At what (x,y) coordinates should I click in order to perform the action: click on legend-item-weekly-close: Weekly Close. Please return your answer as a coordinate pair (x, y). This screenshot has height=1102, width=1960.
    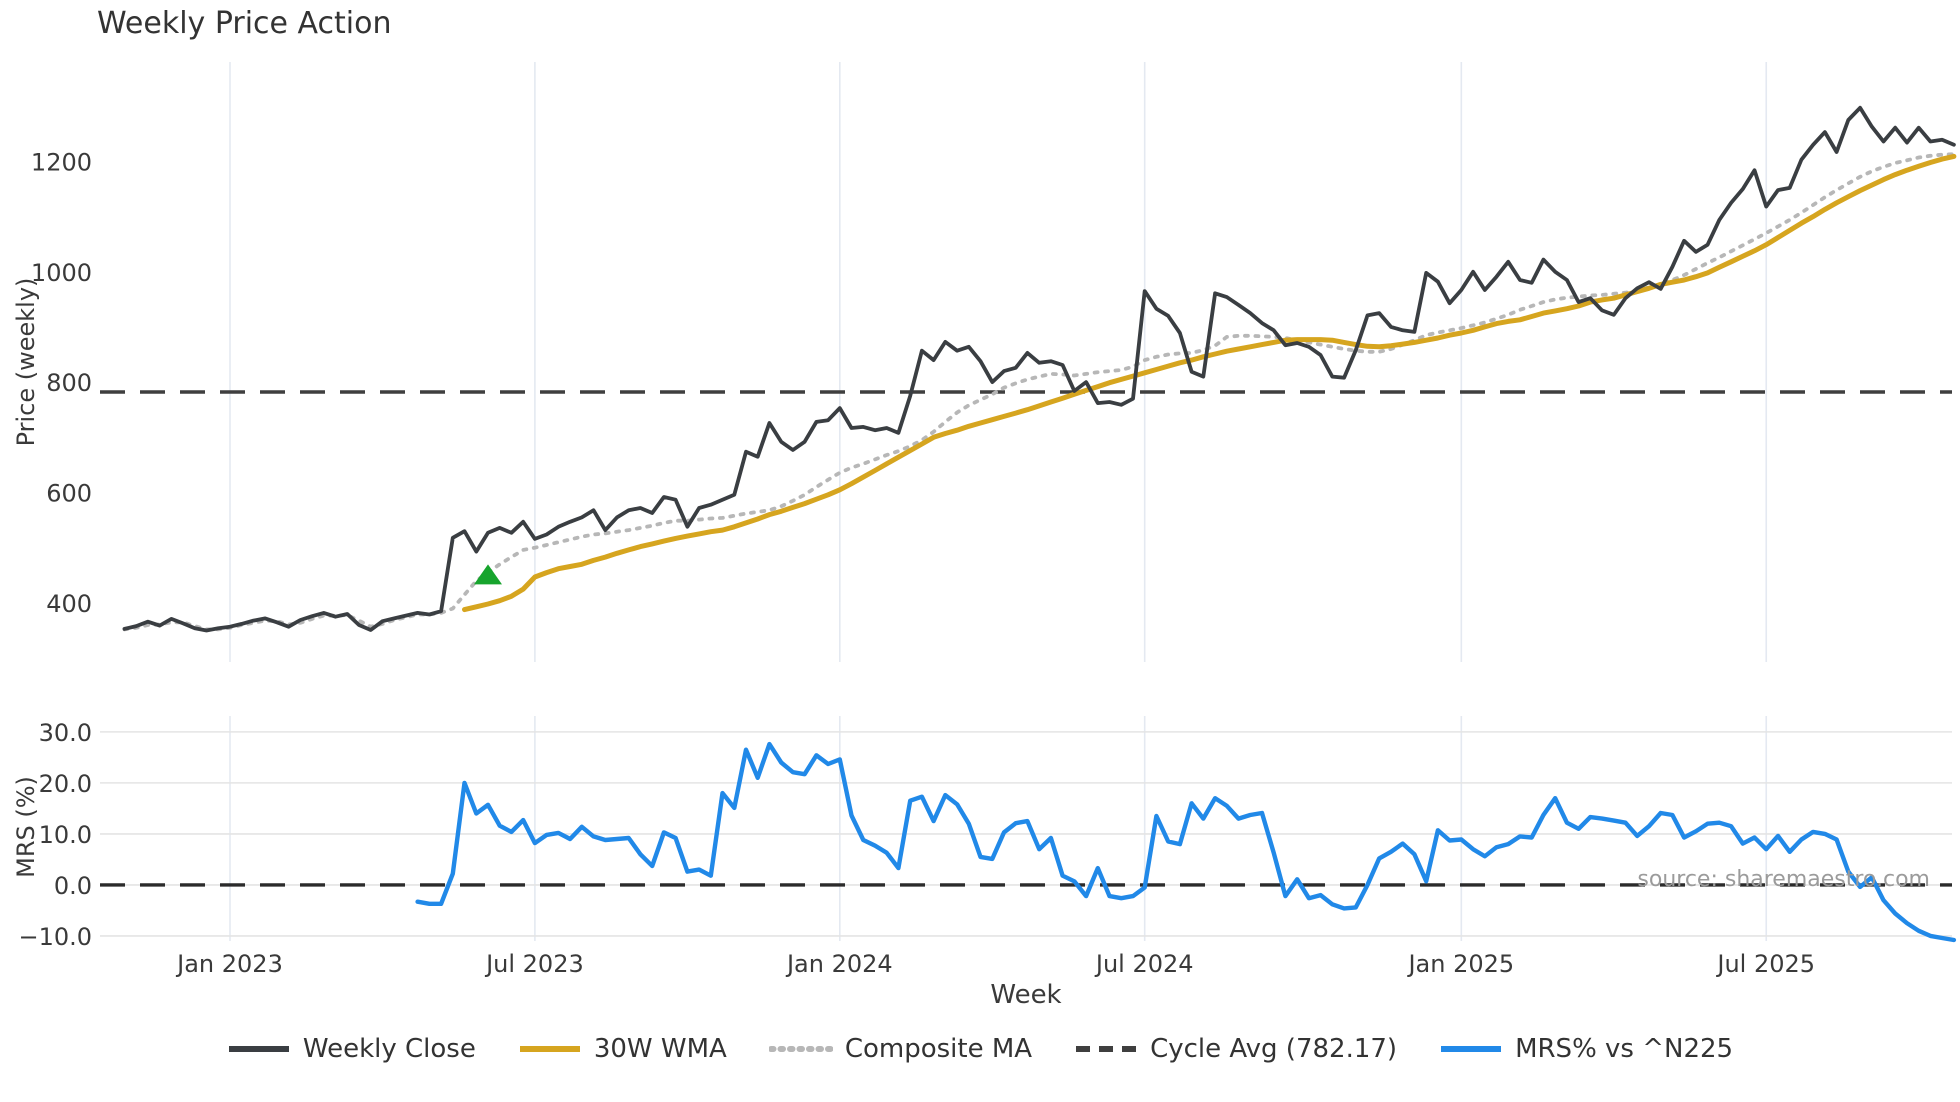
    Looking at the image, I should click on (351, 1049).